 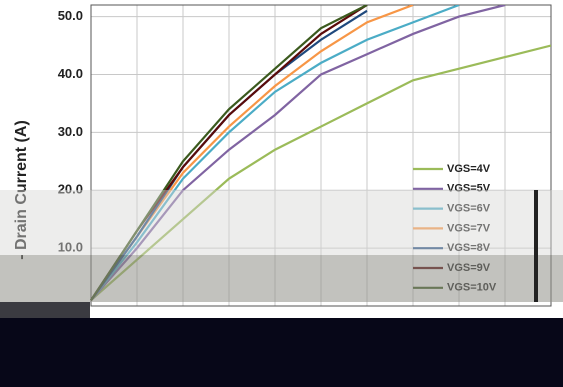 I want to click on y-ticks: 10.0 20.0 30.0 40.0 50.0, so click(x=70, y=131).